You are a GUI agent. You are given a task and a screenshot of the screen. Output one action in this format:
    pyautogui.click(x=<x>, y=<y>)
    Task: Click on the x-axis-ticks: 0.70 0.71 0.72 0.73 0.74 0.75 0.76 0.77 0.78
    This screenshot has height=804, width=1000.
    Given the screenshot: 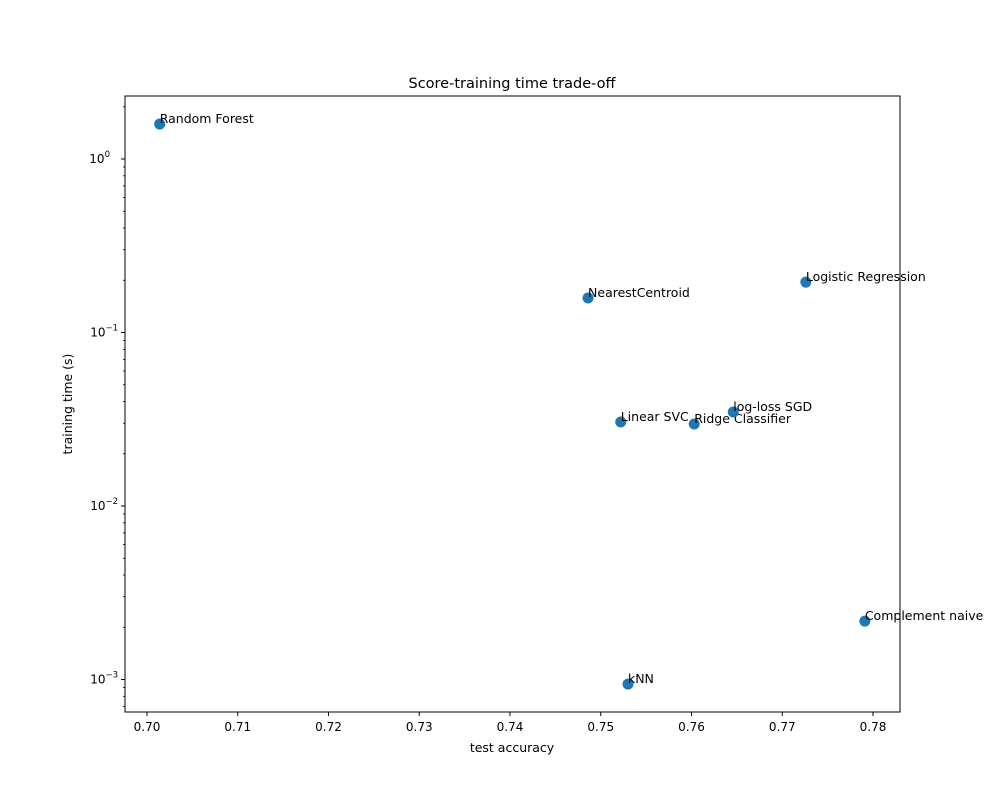 What is the action you would take?
    pyautogui.click(x=510, y=723)
    